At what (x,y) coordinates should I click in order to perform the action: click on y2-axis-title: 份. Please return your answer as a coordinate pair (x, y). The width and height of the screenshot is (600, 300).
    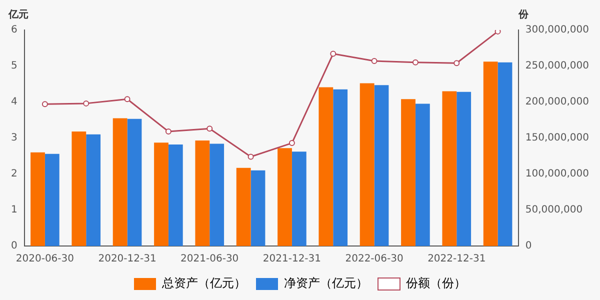
    Looking at the image, I should click on (523, 14).